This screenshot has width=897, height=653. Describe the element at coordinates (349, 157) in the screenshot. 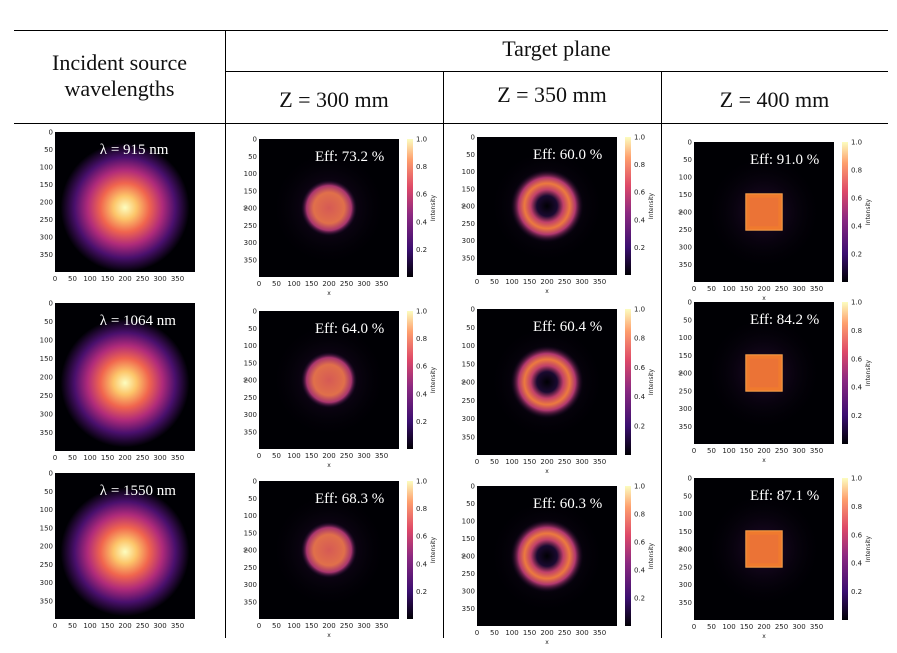

I see `efficiency-label: Eff: 73.2 %` at that location.